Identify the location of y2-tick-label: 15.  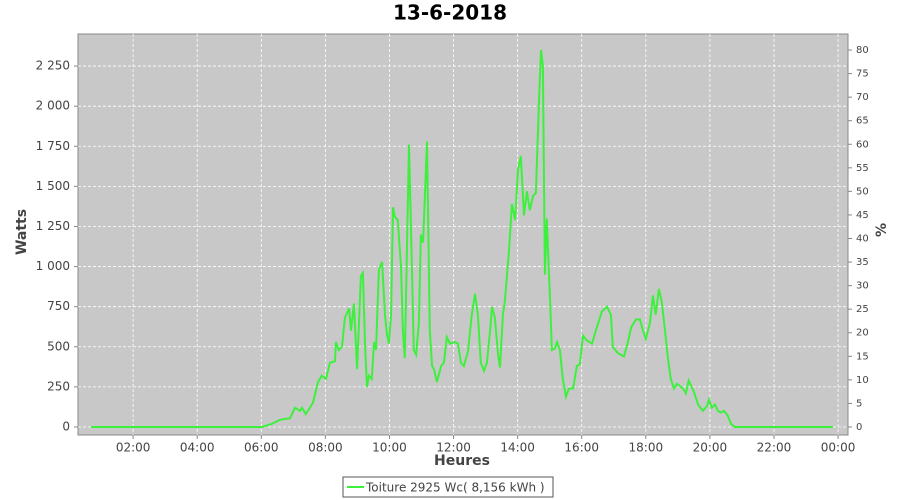
(862, 356).